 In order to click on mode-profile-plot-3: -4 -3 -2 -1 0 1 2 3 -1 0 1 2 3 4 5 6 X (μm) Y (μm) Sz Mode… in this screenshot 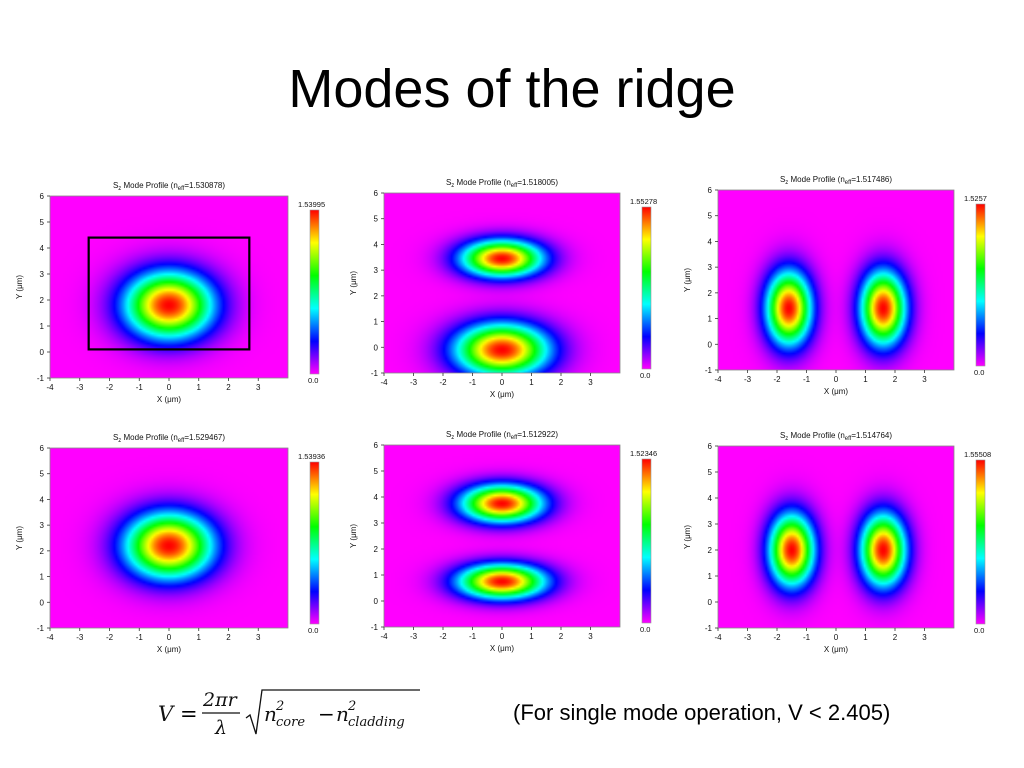, I will do `click(835, 285)`.